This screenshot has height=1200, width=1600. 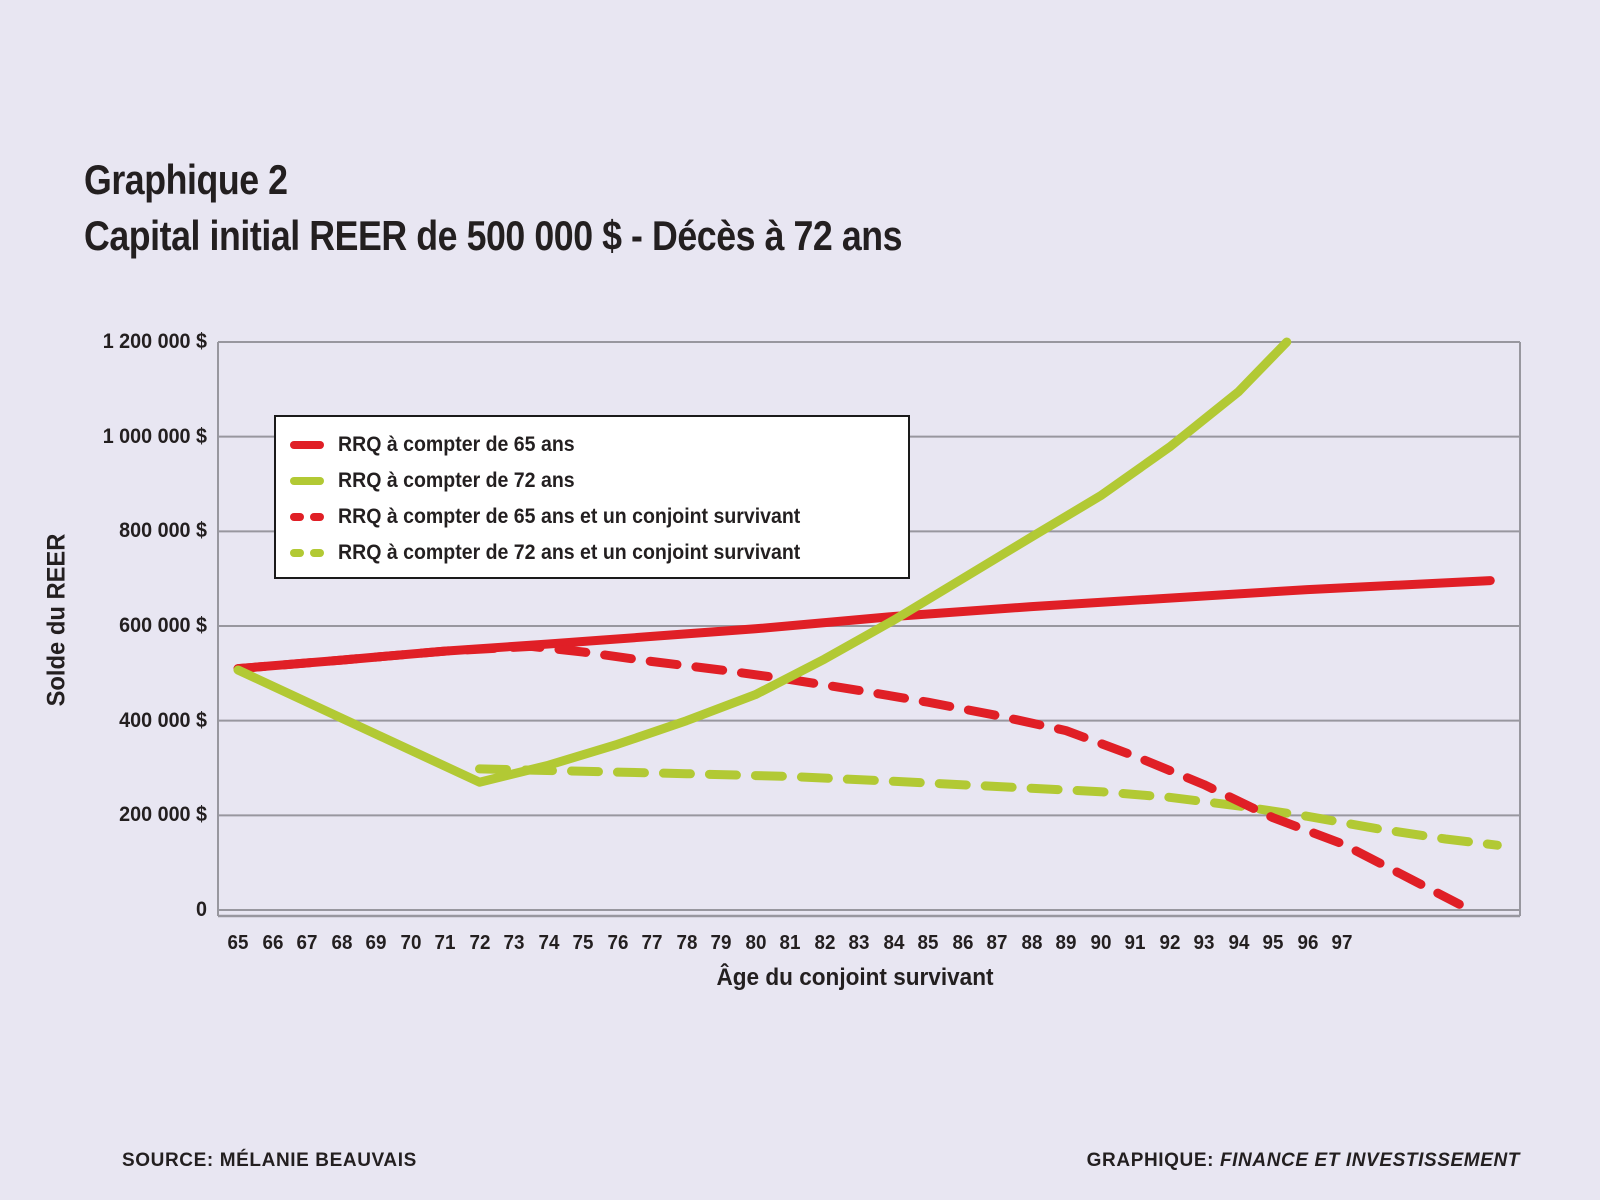 What do you see at coordinates (1031, 943) in the screenshot?
I see `x-tick-label-88: 88` at bounding box center [1031, 943].